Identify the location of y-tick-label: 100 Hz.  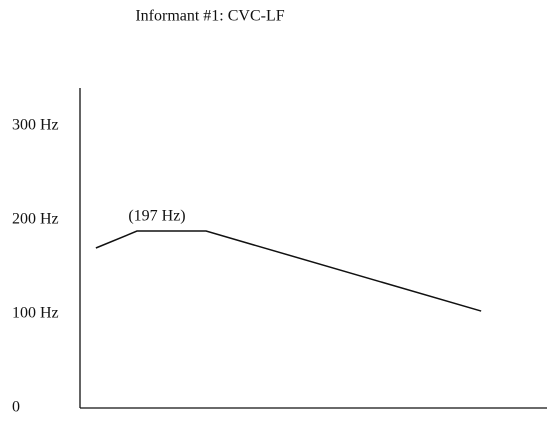
(35, 313).